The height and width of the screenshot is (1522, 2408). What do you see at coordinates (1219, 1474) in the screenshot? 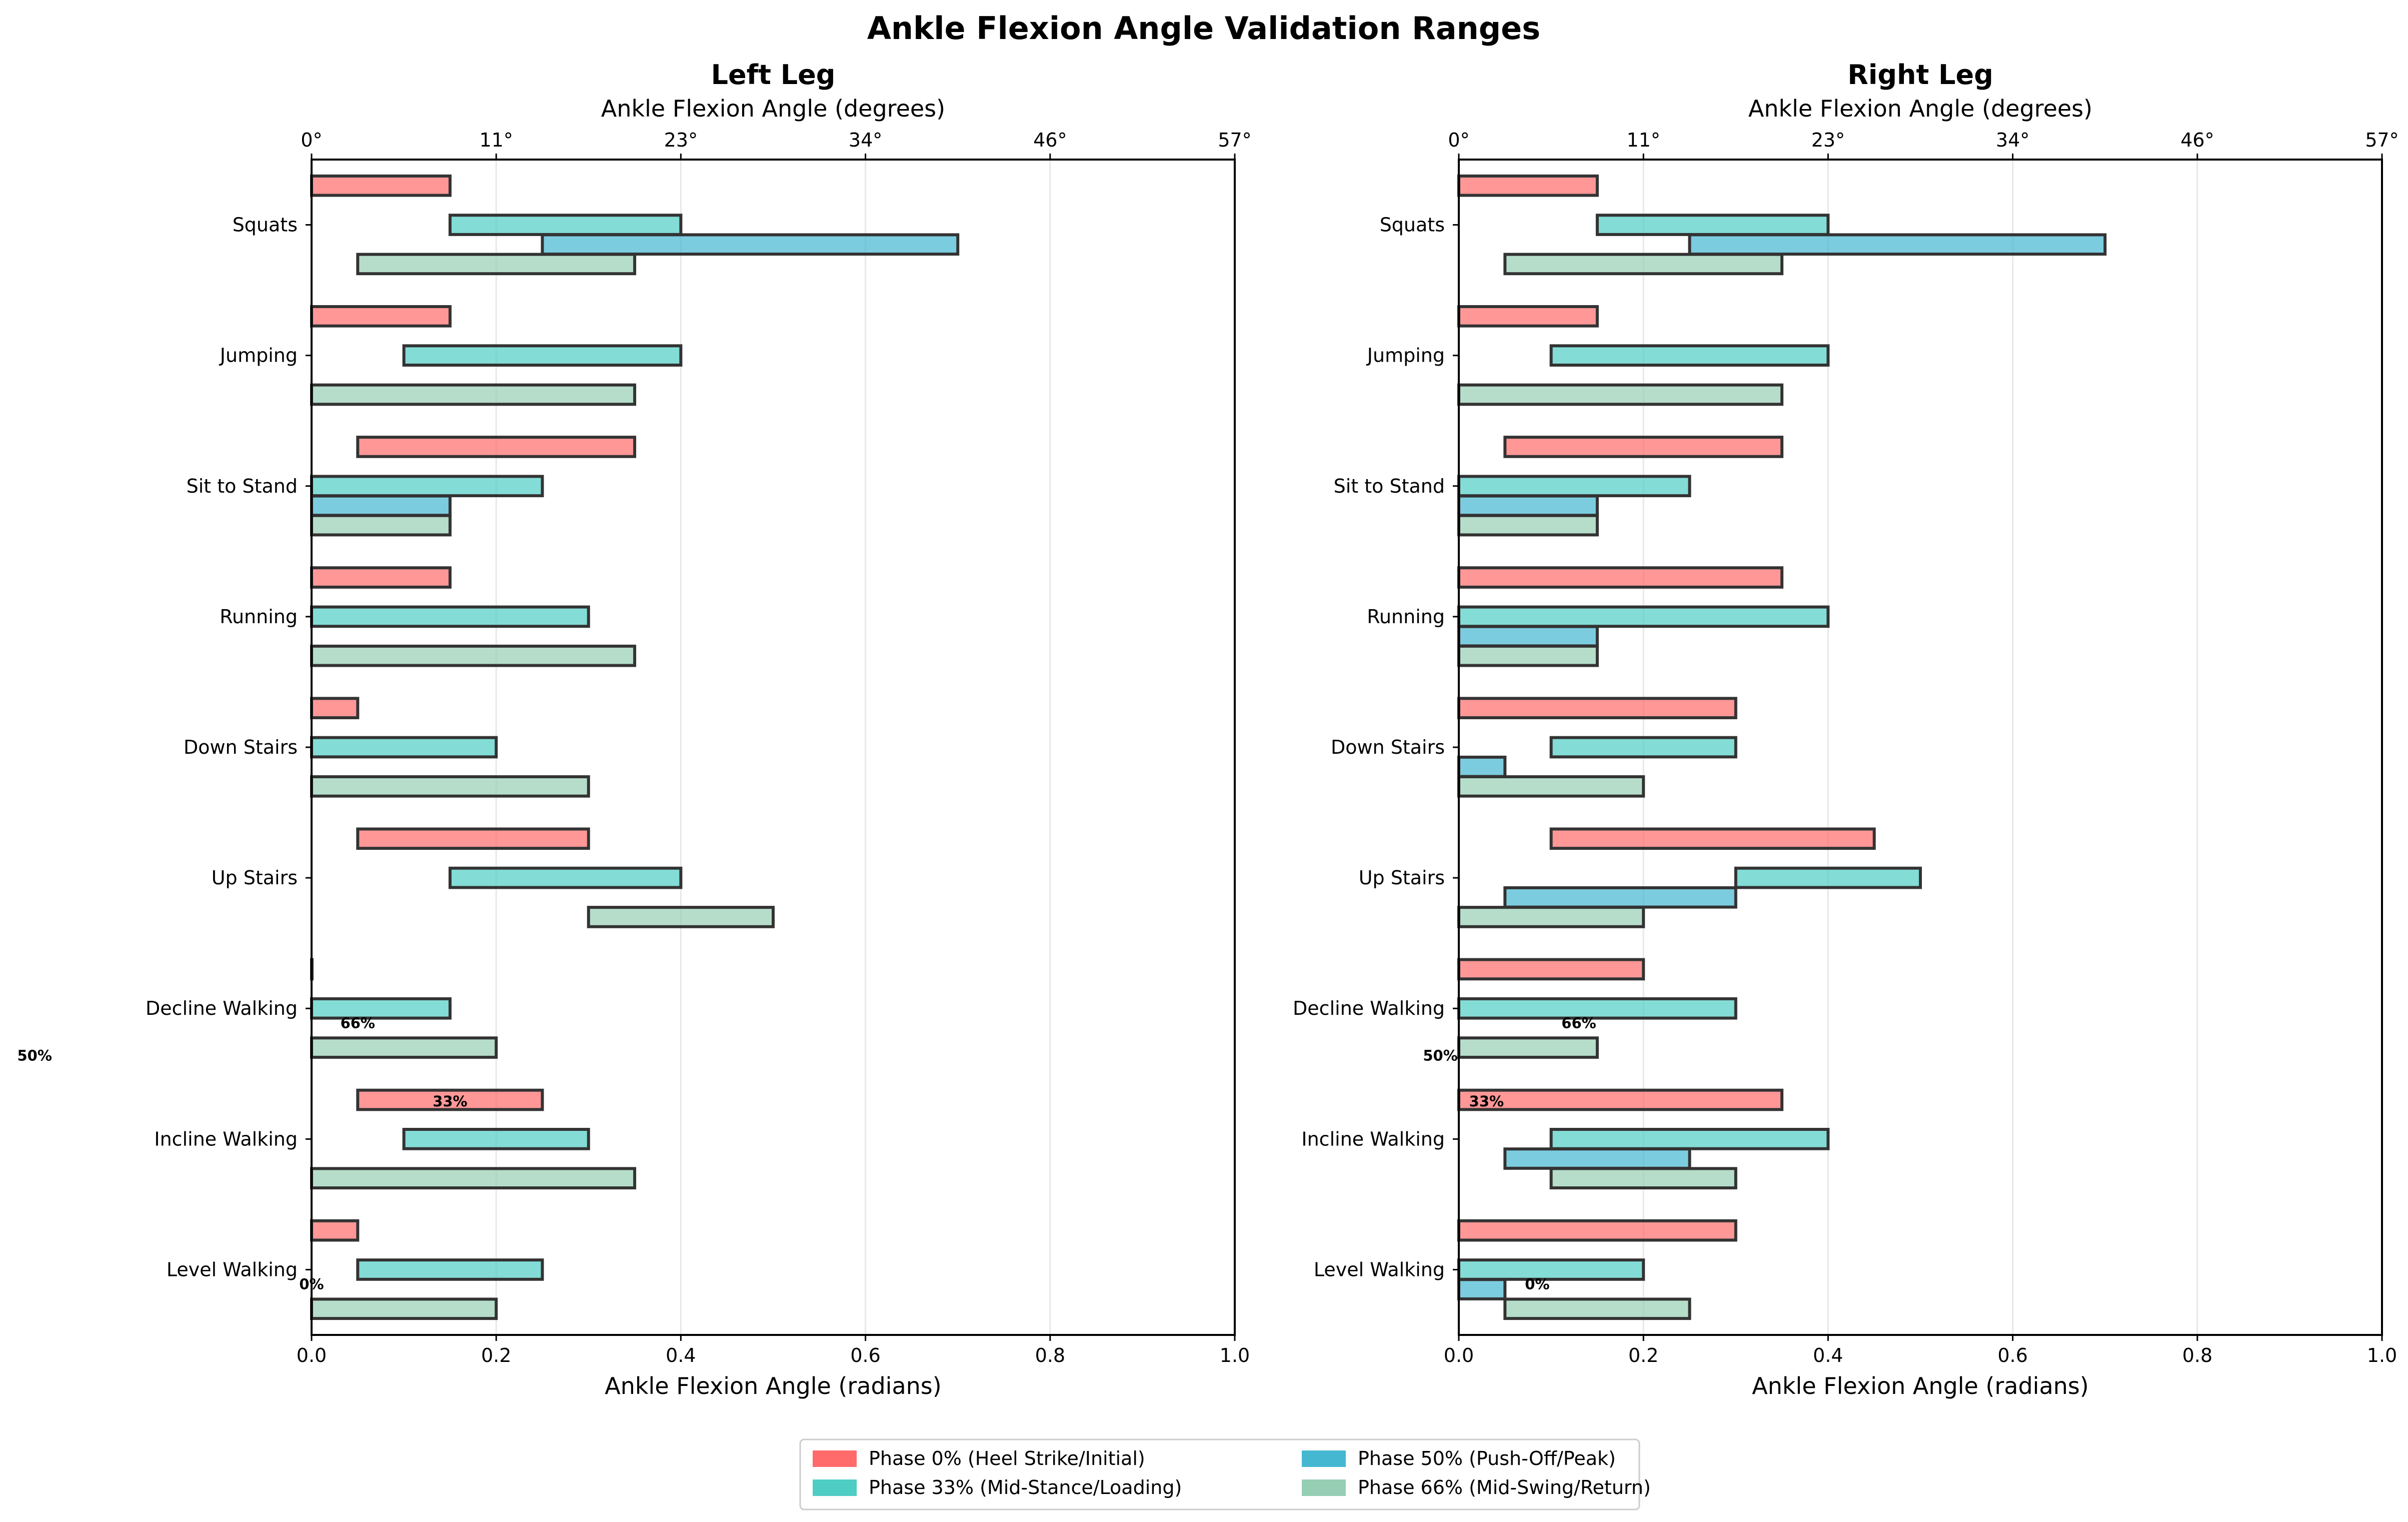
I see `legend-frame` at bounding box center [1219, 1474].